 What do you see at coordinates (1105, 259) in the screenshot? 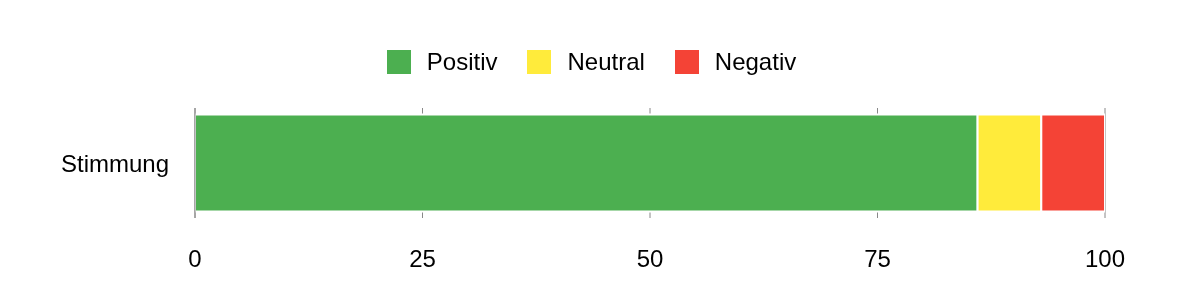
I see `x-tick-label: 100` at bounding box center [1105, 259].